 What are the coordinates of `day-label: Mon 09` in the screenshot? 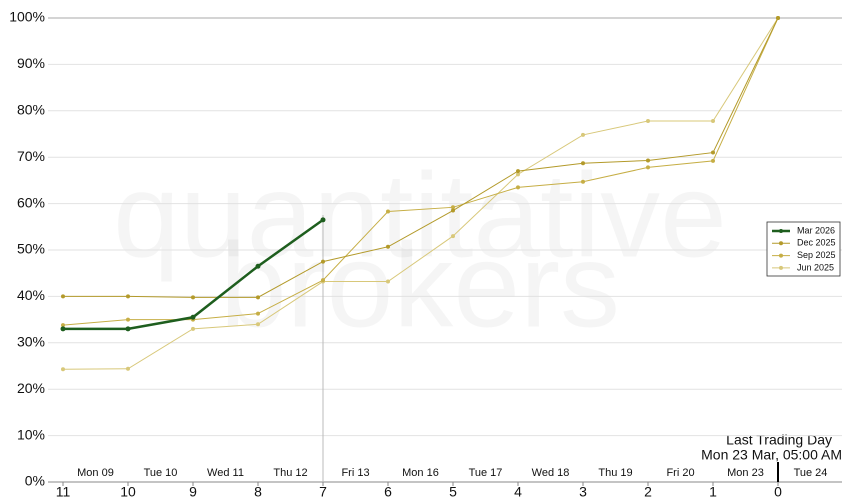 It's located at (95, 473).